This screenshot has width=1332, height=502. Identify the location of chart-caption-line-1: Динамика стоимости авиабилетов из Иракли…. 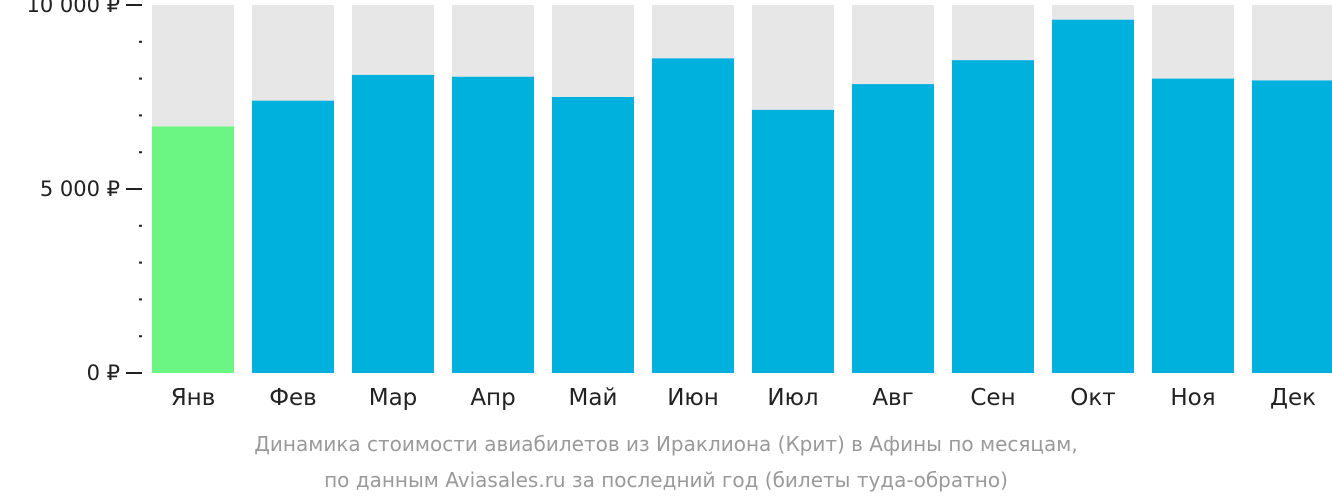
(666, 444).